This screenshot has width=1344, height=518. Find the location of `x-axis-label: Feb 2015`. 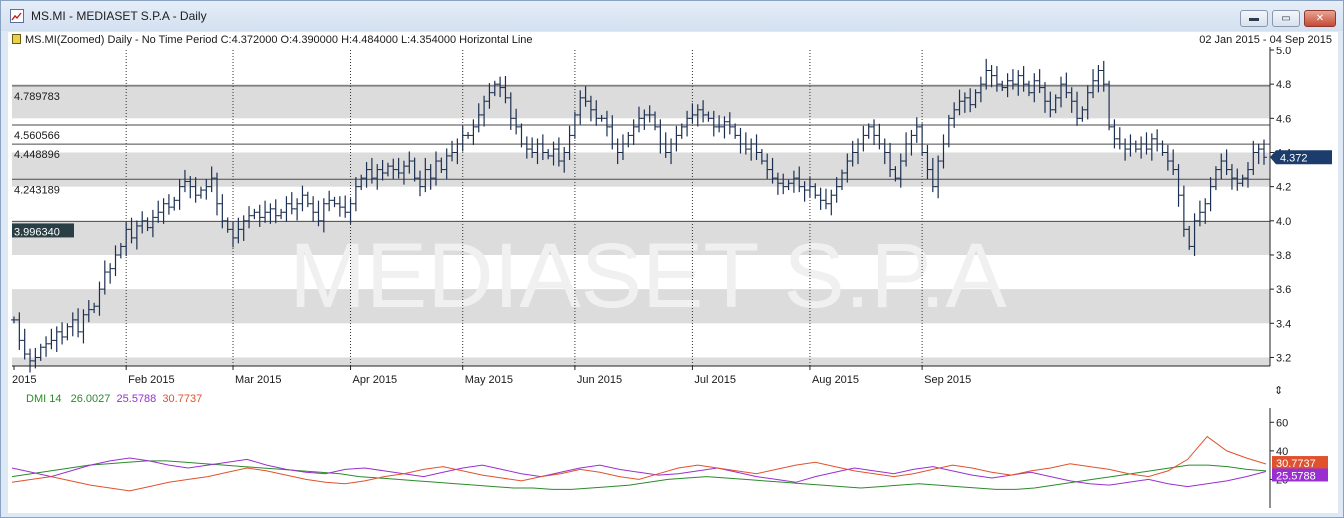

x-axis-label: Feb 2015 is located at coordinates (151, 380).